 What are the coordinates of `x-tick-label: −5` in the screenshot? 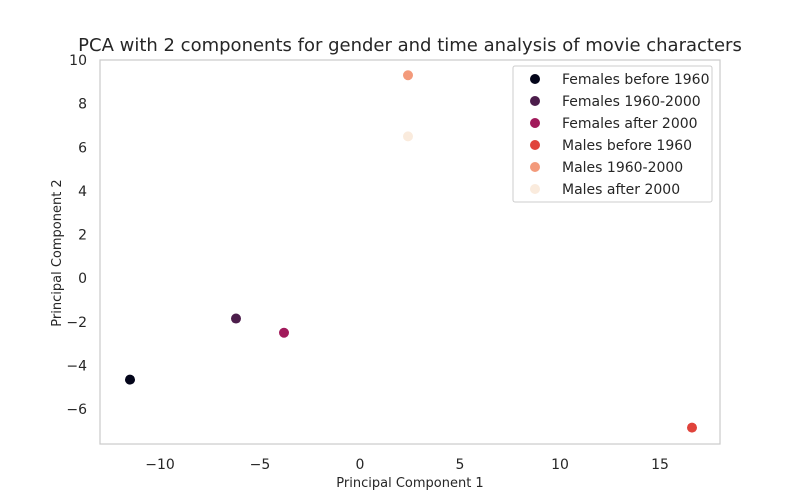 It's located at (260, 465).